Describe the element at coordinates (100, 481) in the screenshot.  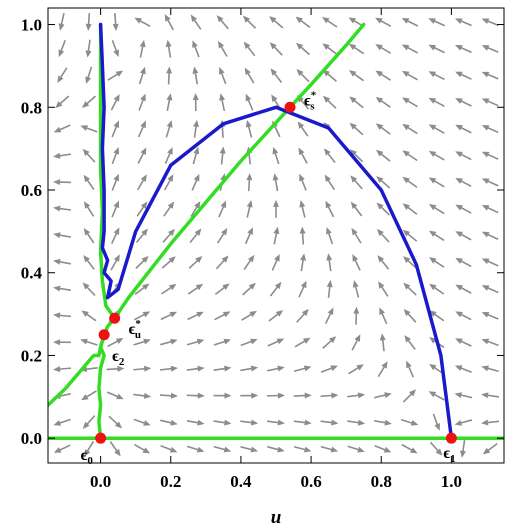
I see `x-tick-label: 0.0` at that location.